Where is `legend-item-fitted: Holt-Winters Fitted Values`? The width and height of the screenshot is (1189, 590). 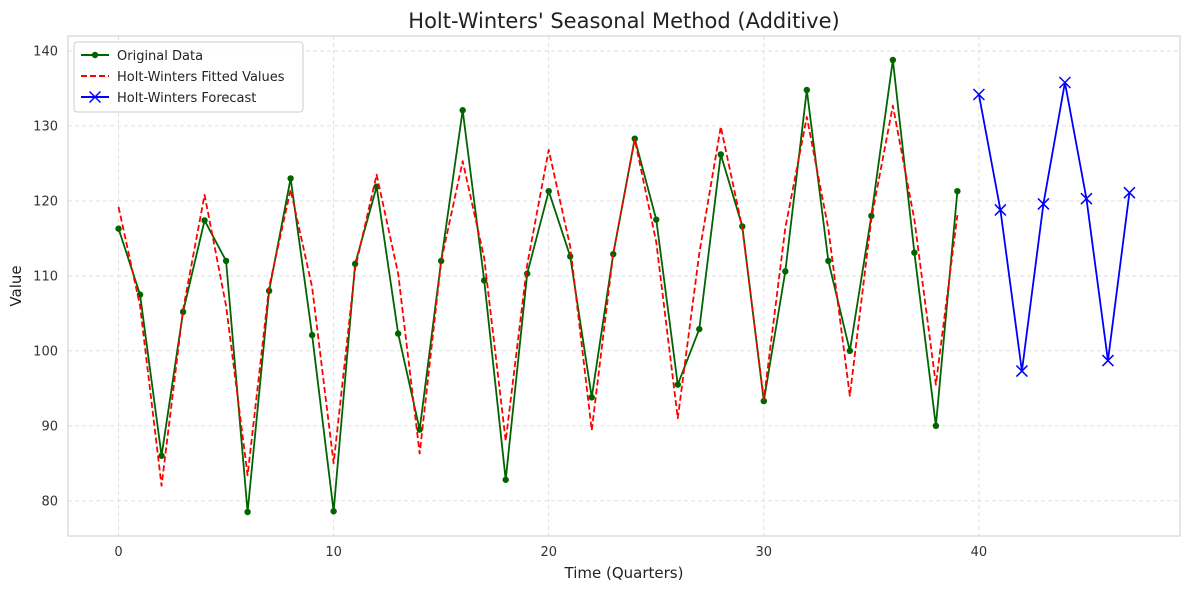 legend-item-fitted: Holt-Winters Fitted Values is located at coordinates (183, 77).